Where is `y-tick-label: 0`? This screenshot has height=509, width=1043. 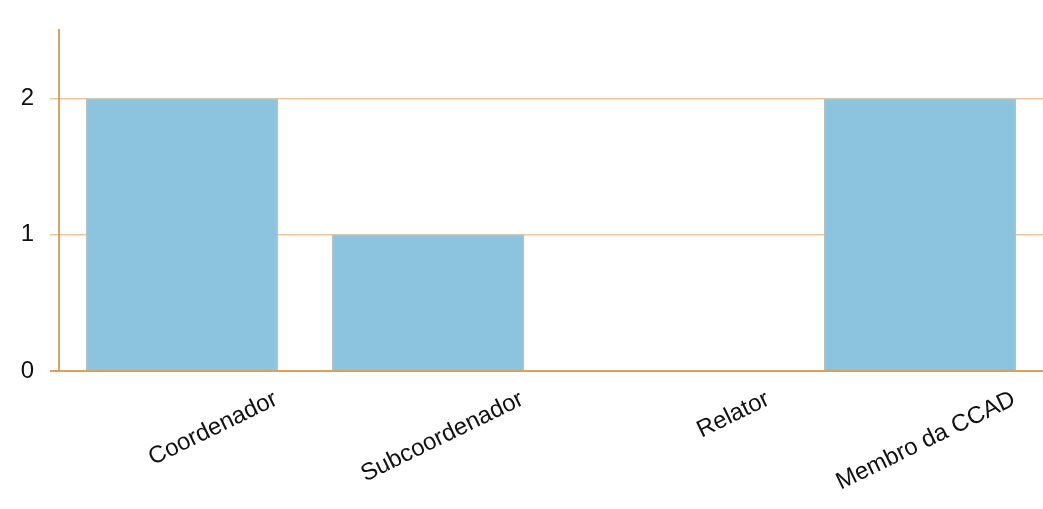 y-tick-label: 0 is located at coordinates (27, 369).